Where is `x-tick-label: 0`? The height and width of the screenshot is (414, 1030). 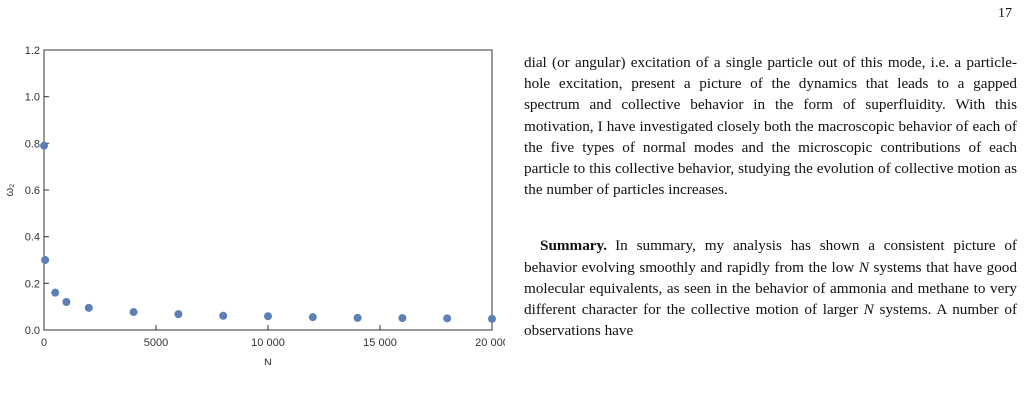
x-tick-label: 0 is located at coordinates (44, 343).